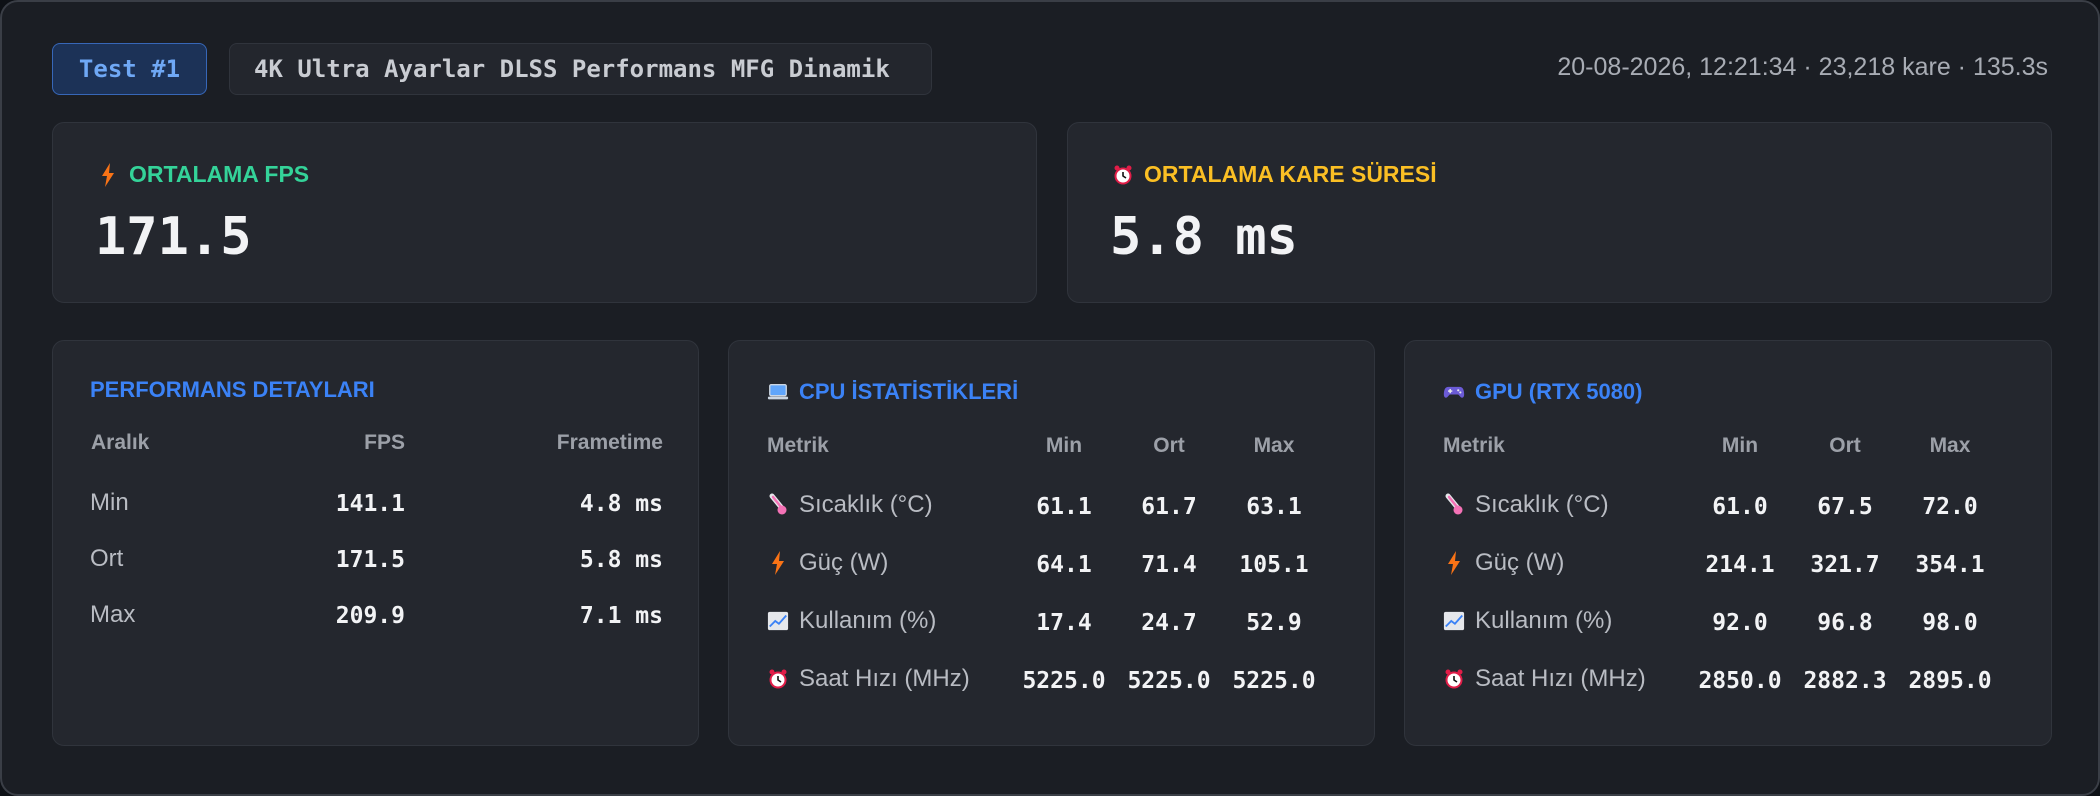  Describe the element at coordinates (1740, 681) in the screenshot. I see `gpu-clock-min: 2850.0` at that location.